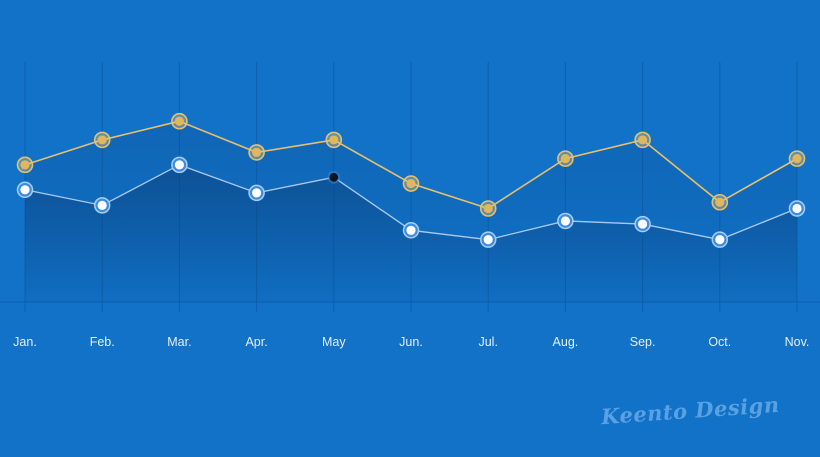  Describe the element at coordinates (179, 342) in the screenshot. I see `x-tick-label-2: Mar.` at that location.